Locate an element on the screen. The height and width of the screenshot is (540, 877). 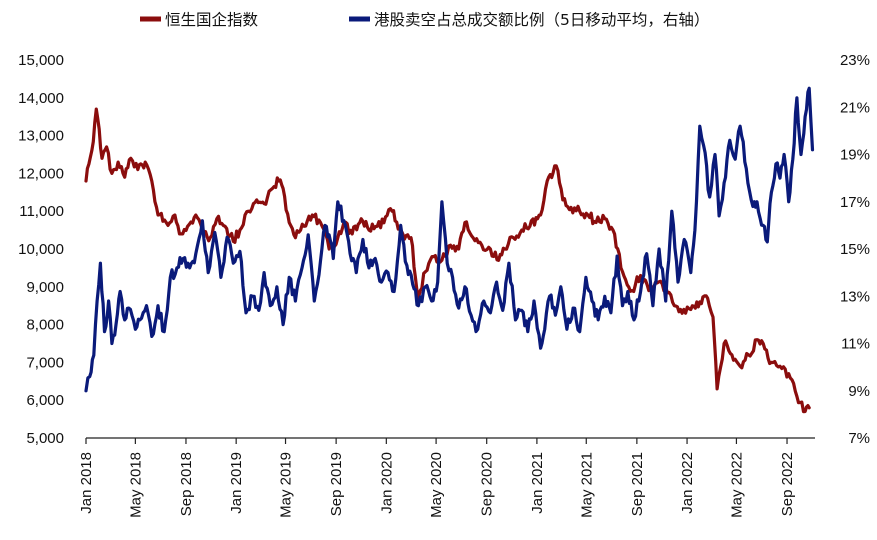
x-tick-label: Jan 2022 is located at coordinates (687, 483).